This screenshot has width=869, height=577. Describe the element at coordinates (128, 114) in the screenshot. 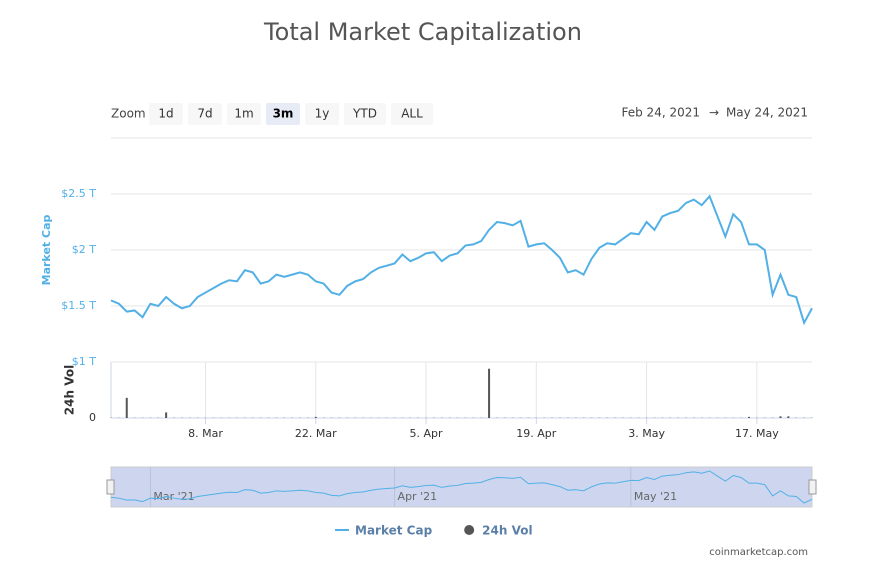

I see `zoom-label: Zoom` at that location.